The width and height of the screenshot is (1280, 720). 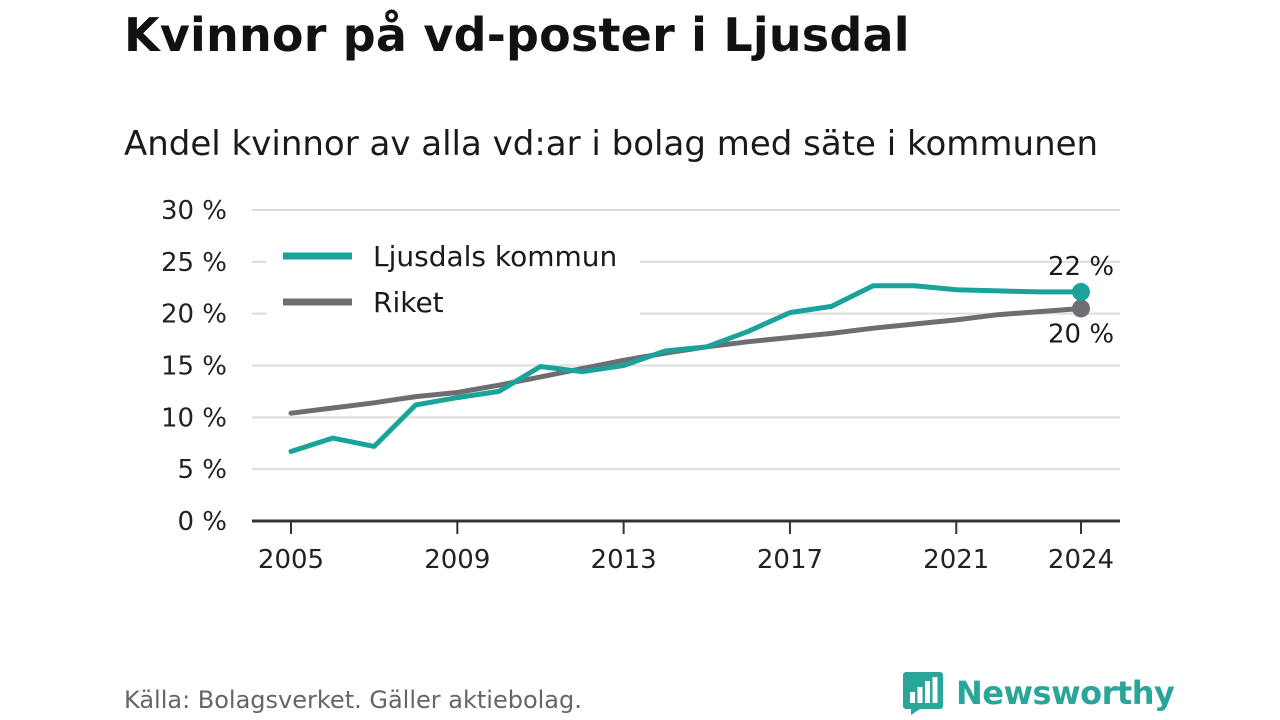 I want to click on x-axis, so click(x=686, y=526).